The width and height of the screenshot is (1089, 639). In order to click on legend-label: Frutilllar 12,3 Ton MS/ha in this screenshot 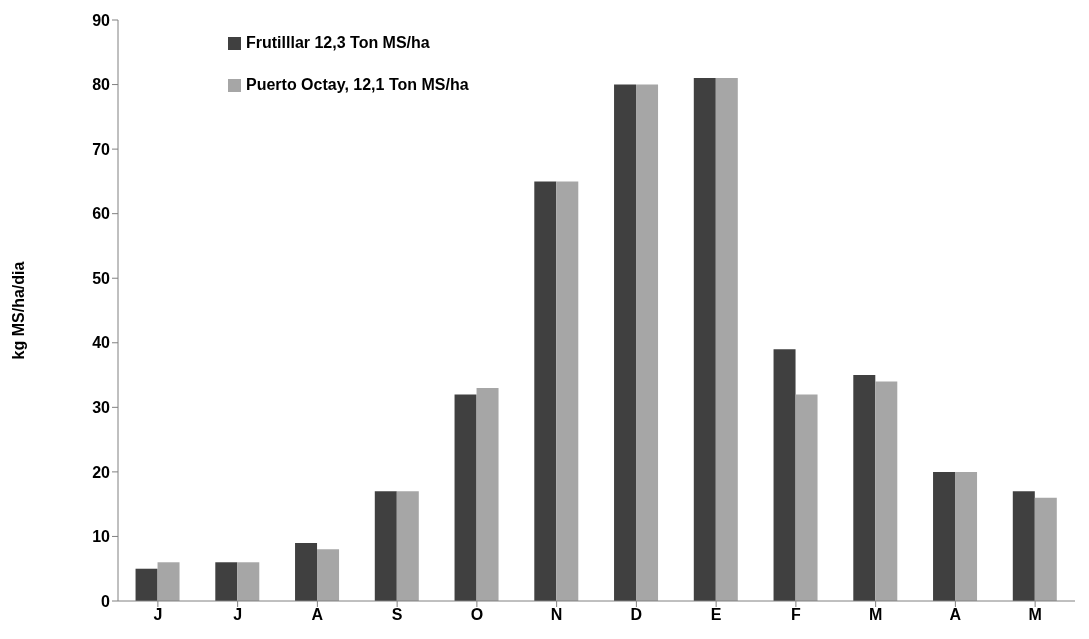, I will do `click(338, 43)`.